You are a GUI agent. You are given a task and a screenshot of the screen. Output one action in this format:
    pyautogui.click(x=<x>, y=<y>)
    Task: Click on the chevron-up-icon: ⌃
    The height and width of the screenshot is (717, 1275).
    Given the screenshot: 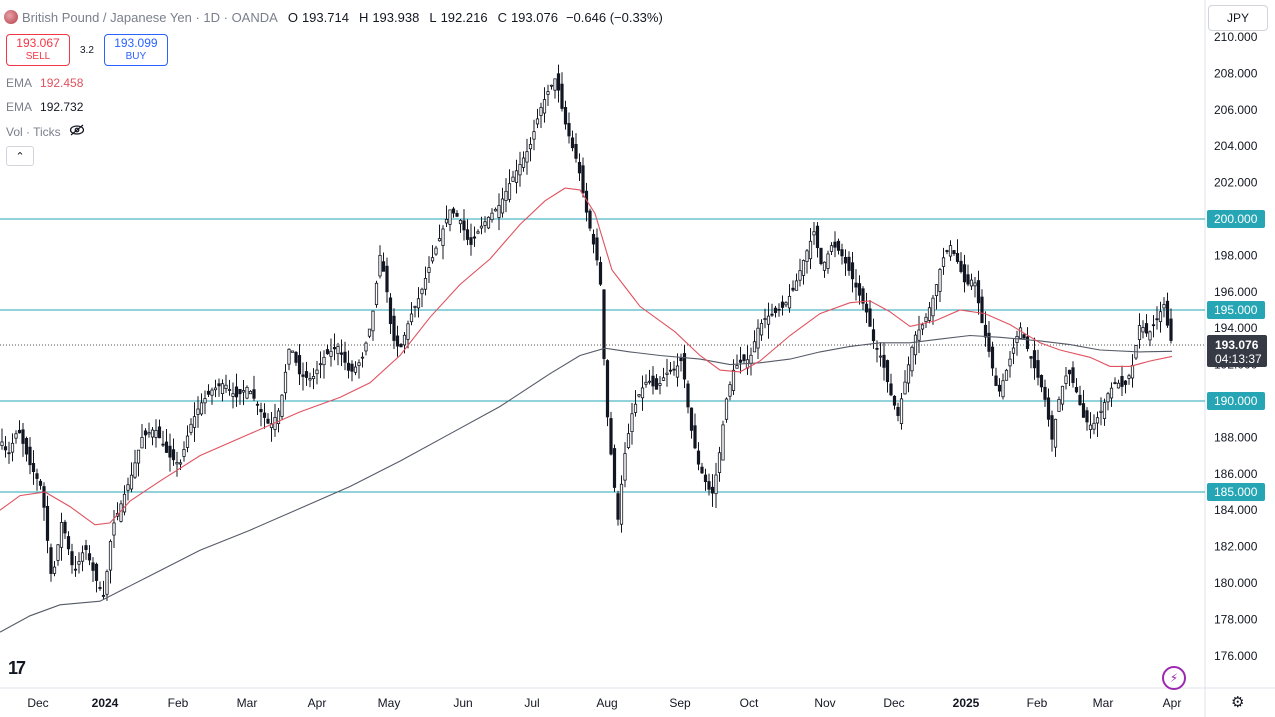 What is the action you would take?
    pyautogui.click(x=20, y=156)
    